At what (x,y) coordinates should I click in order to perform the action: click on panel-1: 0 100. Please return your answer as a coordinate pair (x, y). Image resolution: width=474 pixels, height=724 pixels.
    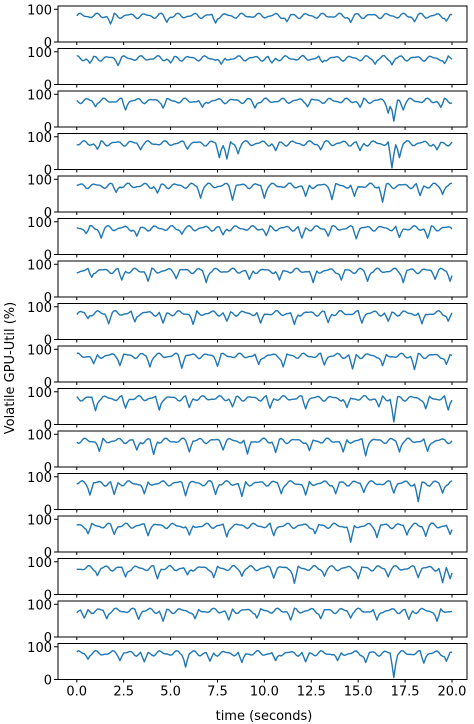
    Looking at the image, I should click on (247, 27).